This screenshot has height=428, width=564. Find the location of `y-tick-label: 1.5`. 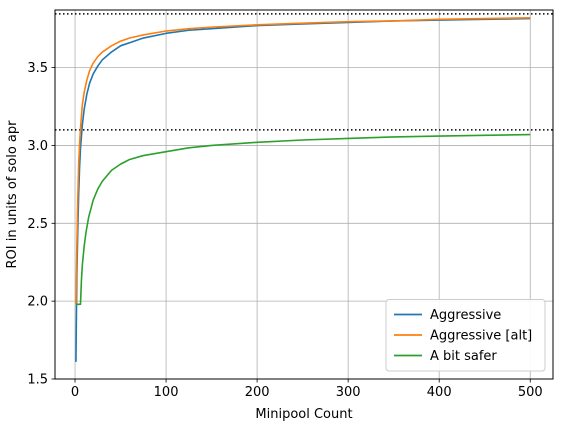

y-tick-label: 1.5 is located at coordinates (37, 380).